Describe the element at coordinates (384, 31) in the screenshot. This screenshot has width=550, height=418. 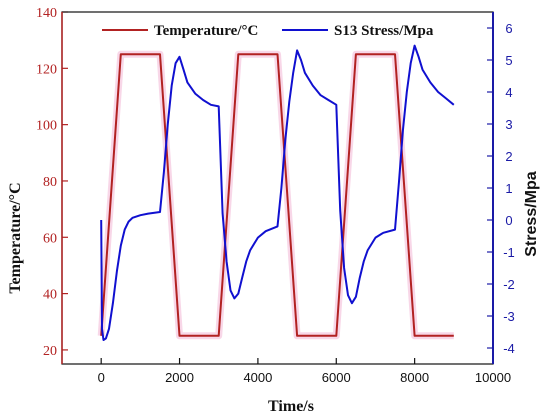
I see `legend-label-stress: S13 Stress/Mpa` at that location.